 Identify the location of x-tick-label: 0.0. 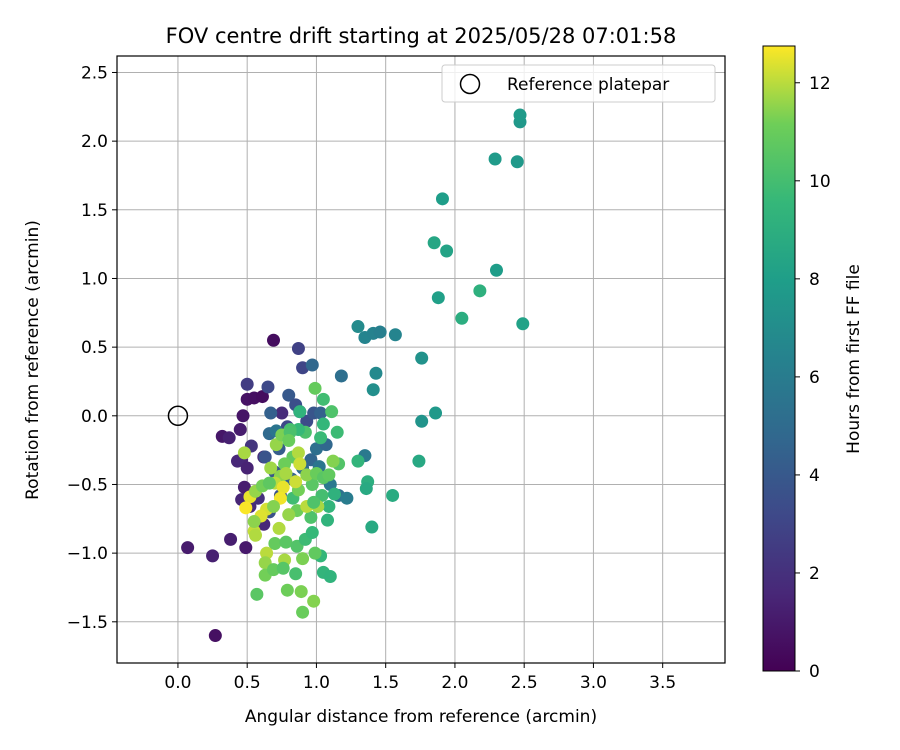
(177, 683).